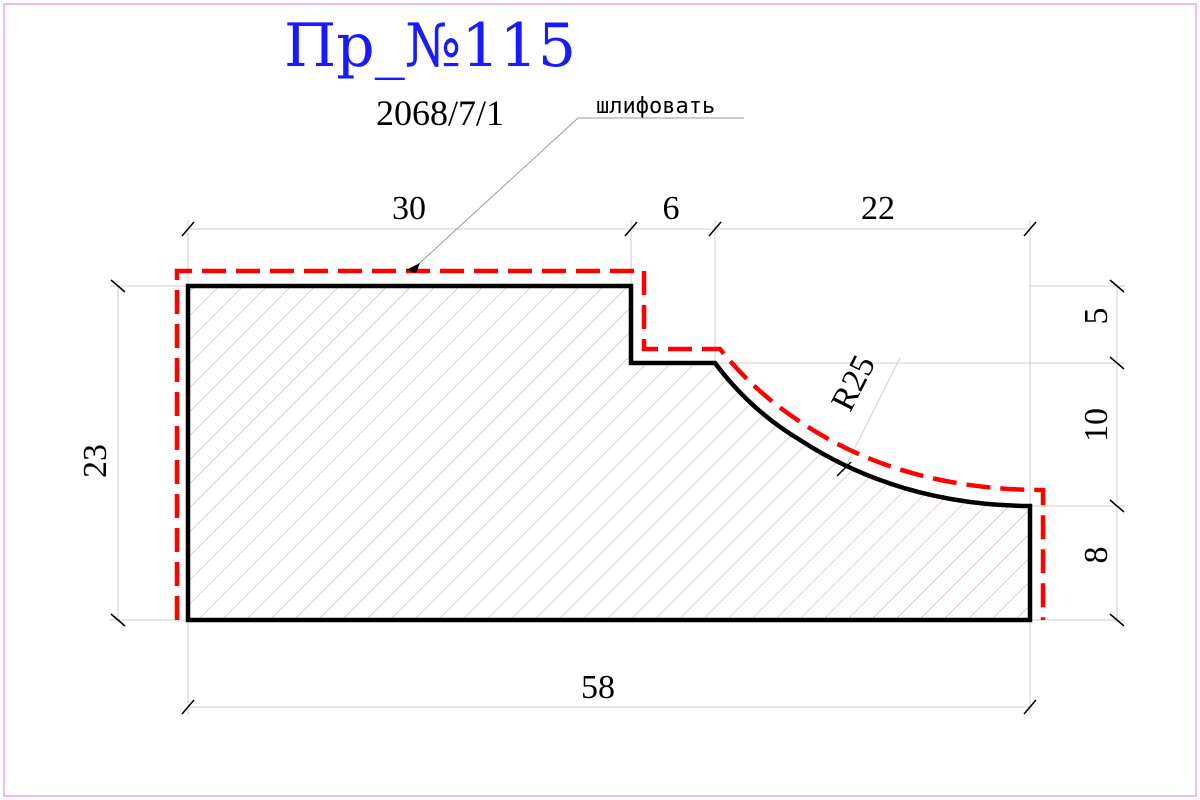 This screenshot has width=1200, height=800. Describe the element at coordinates (878, 208) in the screenshot. I see `dim-top-right: 22` at that location.